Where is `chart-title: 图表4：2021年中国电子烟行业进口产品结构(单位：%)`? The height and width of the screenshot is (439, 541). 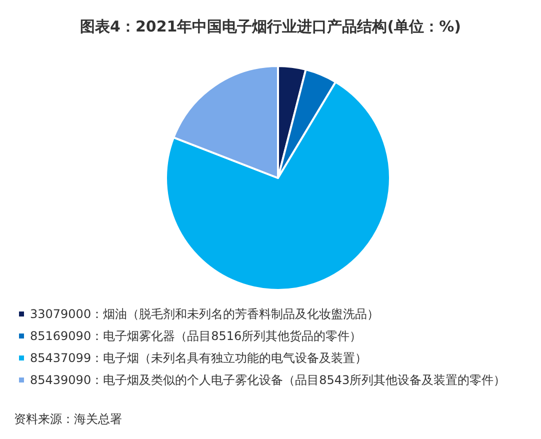
chart-title: 图表4：2021年中国电子烟行业进口产品结构(单位：%) is located at coordinates (270, 27).